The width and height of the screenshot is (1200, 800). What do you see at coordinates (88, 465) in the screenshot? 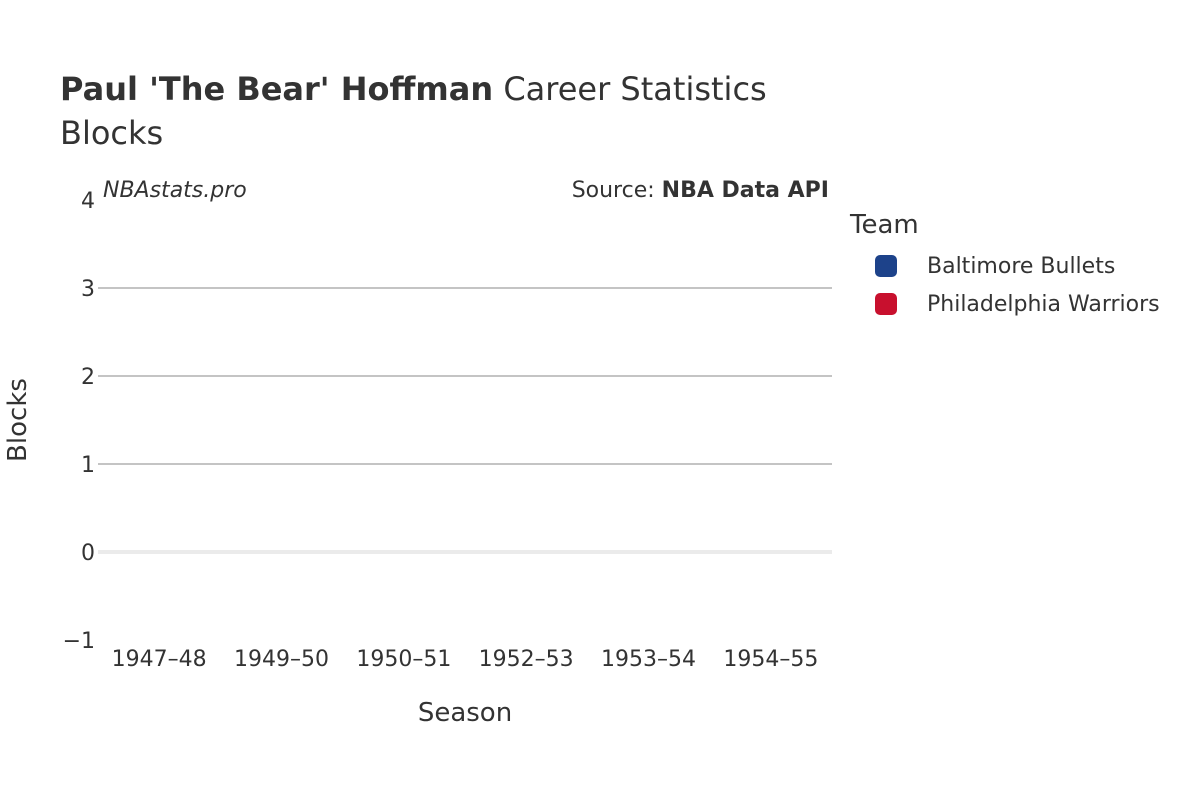
I see `y-tick-label: 1` at bounding box center [88, 465].